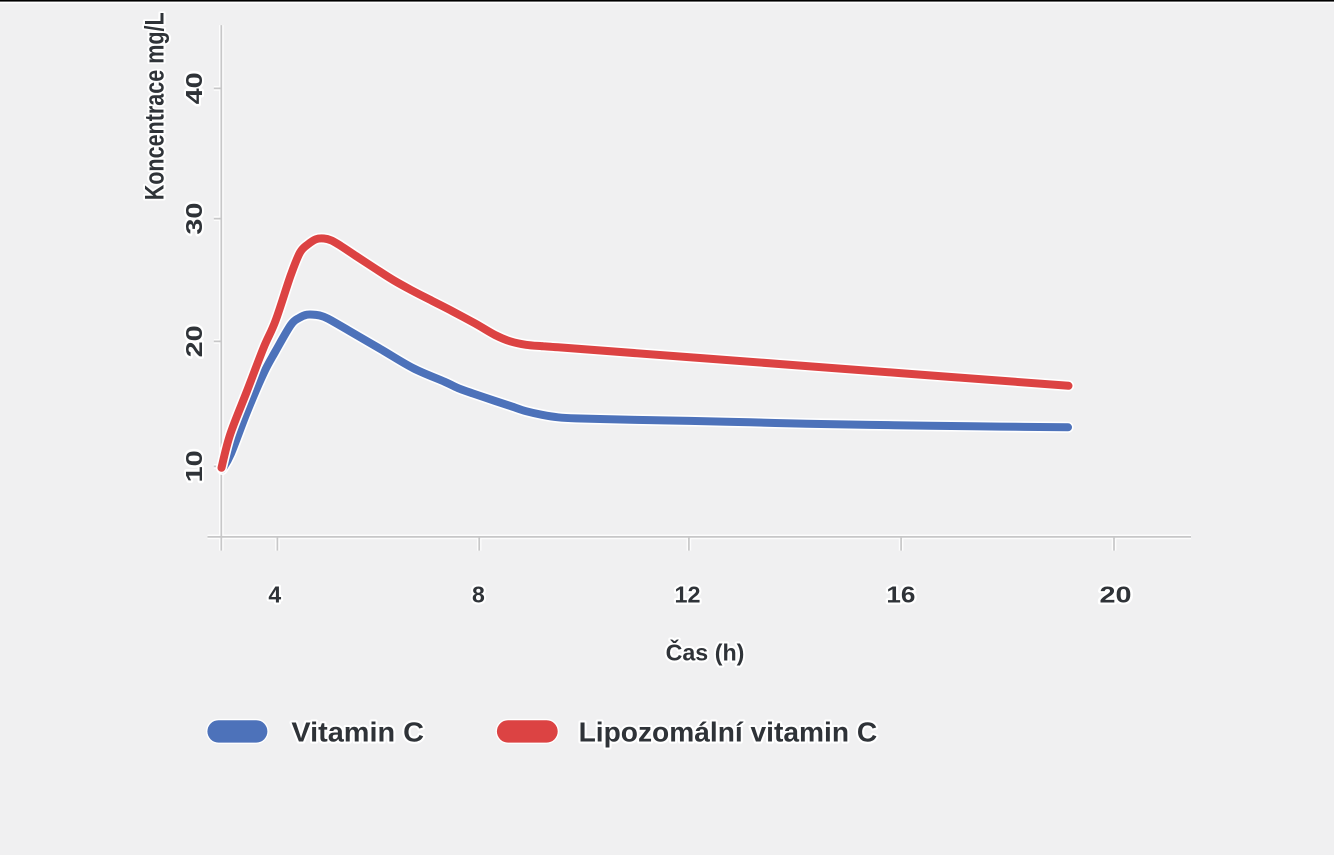 This screenshot has height=855, width=1334. What do you see at coordinates (728, 732) in the screenshot?
I see `svg-text: Lipozomální vitamin C` at bounding box center [728, 732].